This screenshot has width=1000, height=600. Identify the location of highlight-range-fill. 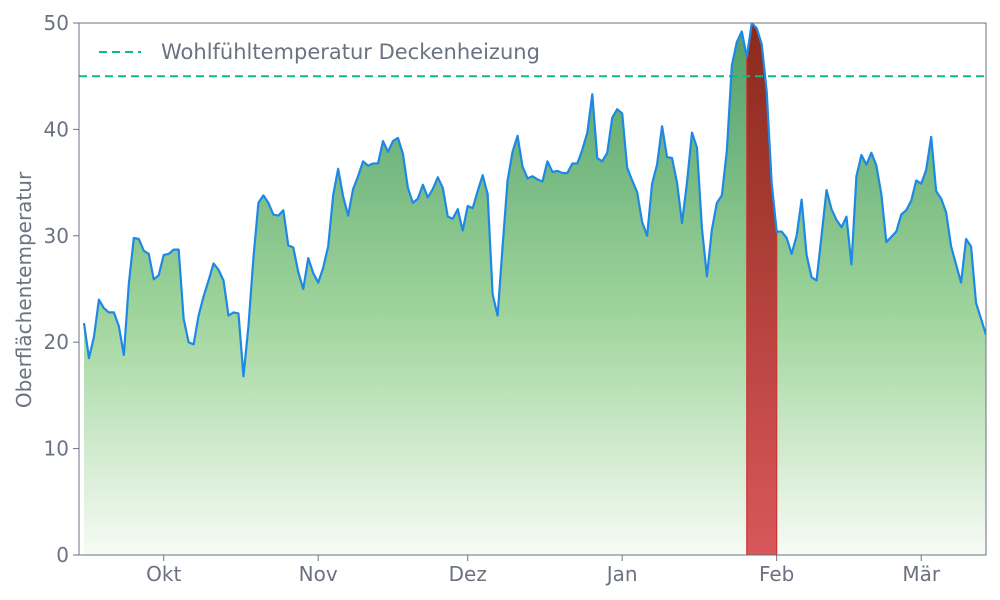
(762, 289).